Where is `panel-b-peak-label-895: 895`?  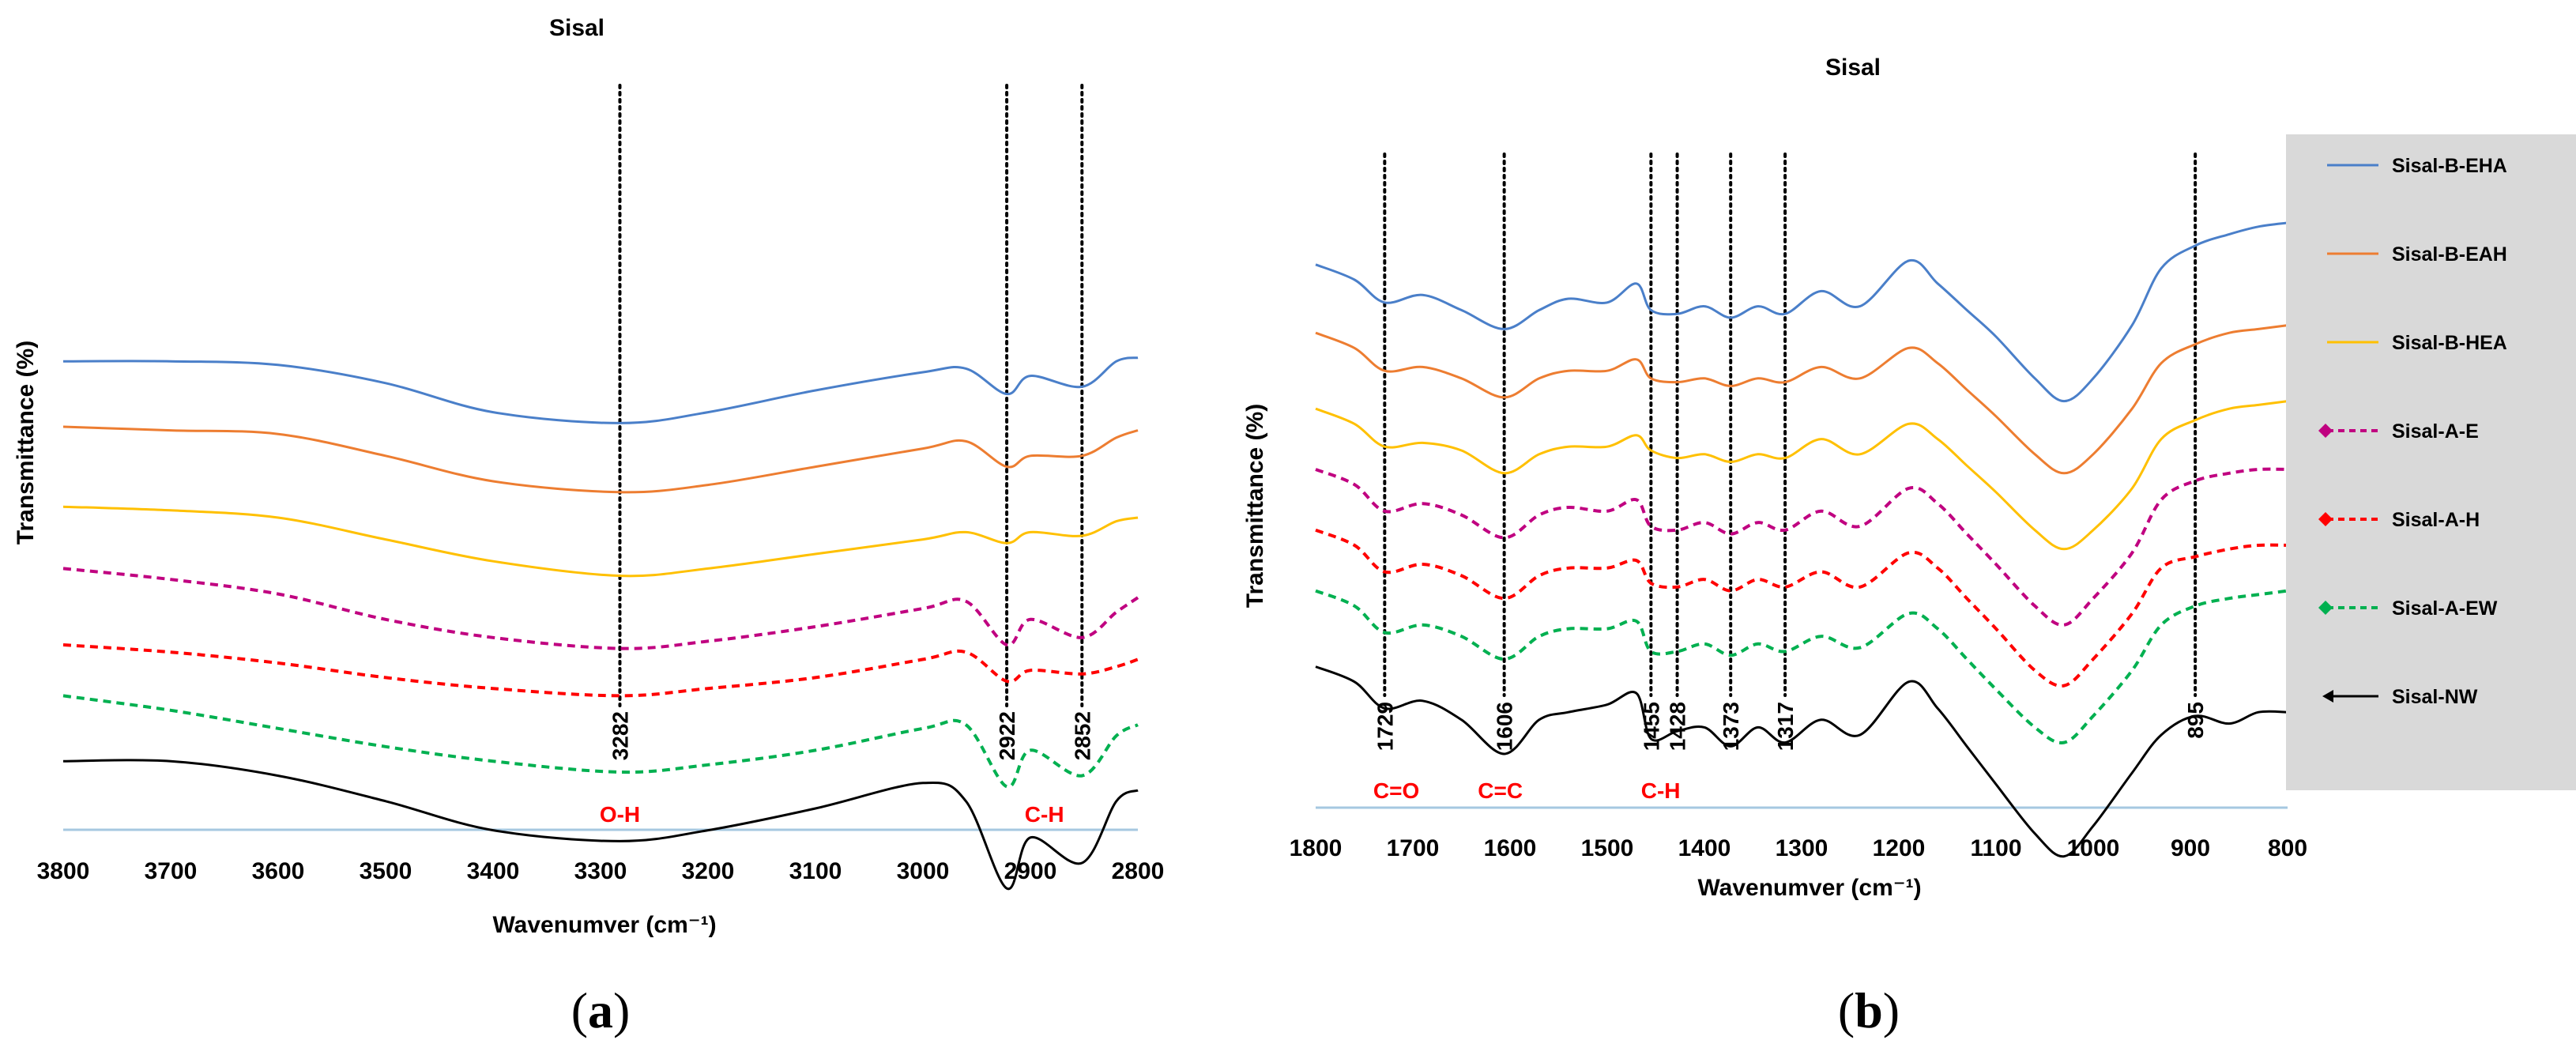 panel-b-peak-label-895: 895 is located at coordinates (2195, 721).